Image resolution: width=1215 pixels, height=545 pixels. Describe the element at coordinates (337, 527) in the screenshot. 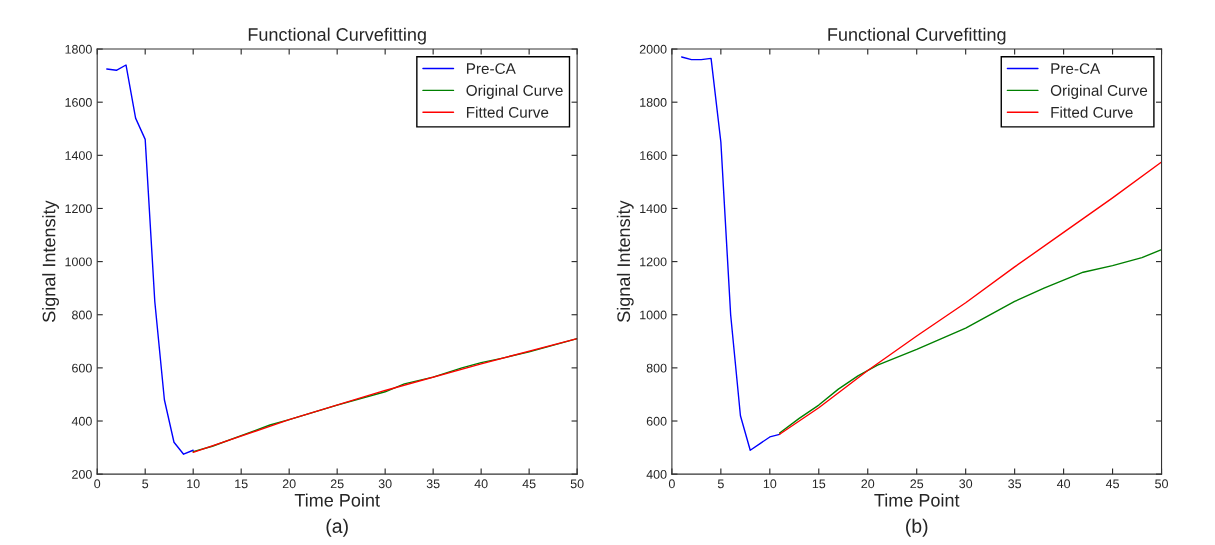

I see `text: (a)` at that location.